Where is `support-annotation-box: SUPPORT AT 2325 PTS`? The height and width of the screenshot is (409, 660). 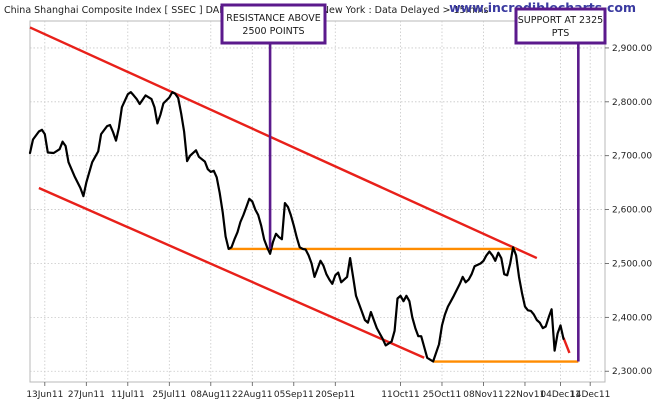 support-annotation-box: SUPPORT AT 2325 PTS is located at coordinates (560, 26).